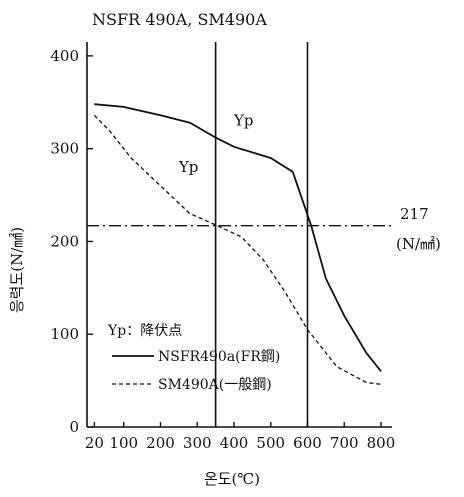 The width and height of the screenshot is (464, 497). I want to click on x-axis-label: 온도(℃), so click(232, 479).